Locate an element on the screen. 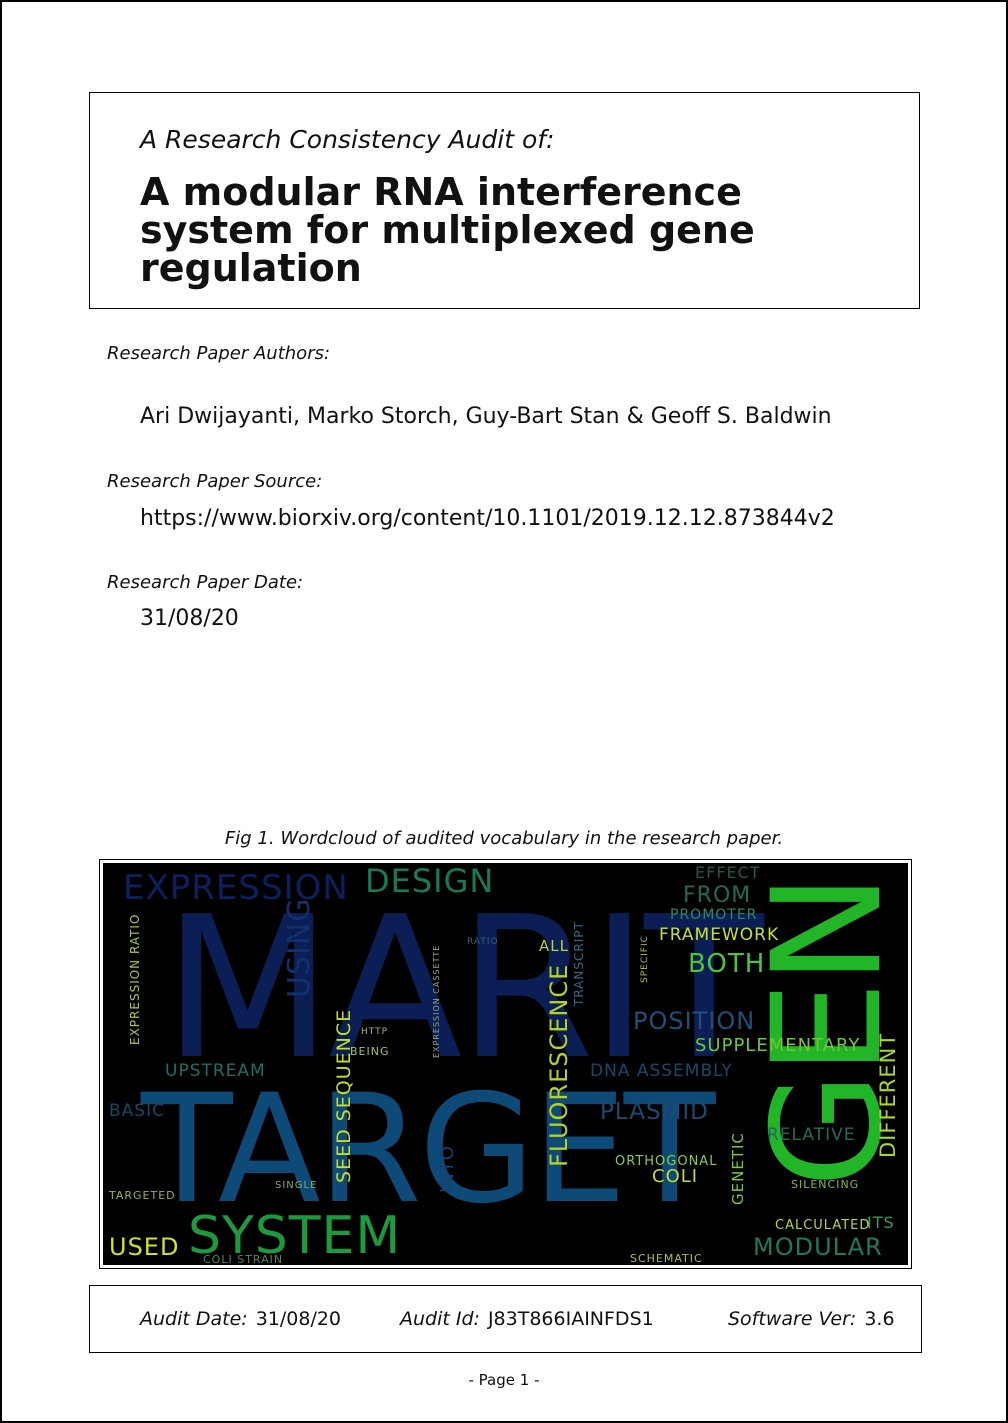 This screenshot has height=1423, width=1008. cloud-word: COLI is located at coordinates (675, 1176).